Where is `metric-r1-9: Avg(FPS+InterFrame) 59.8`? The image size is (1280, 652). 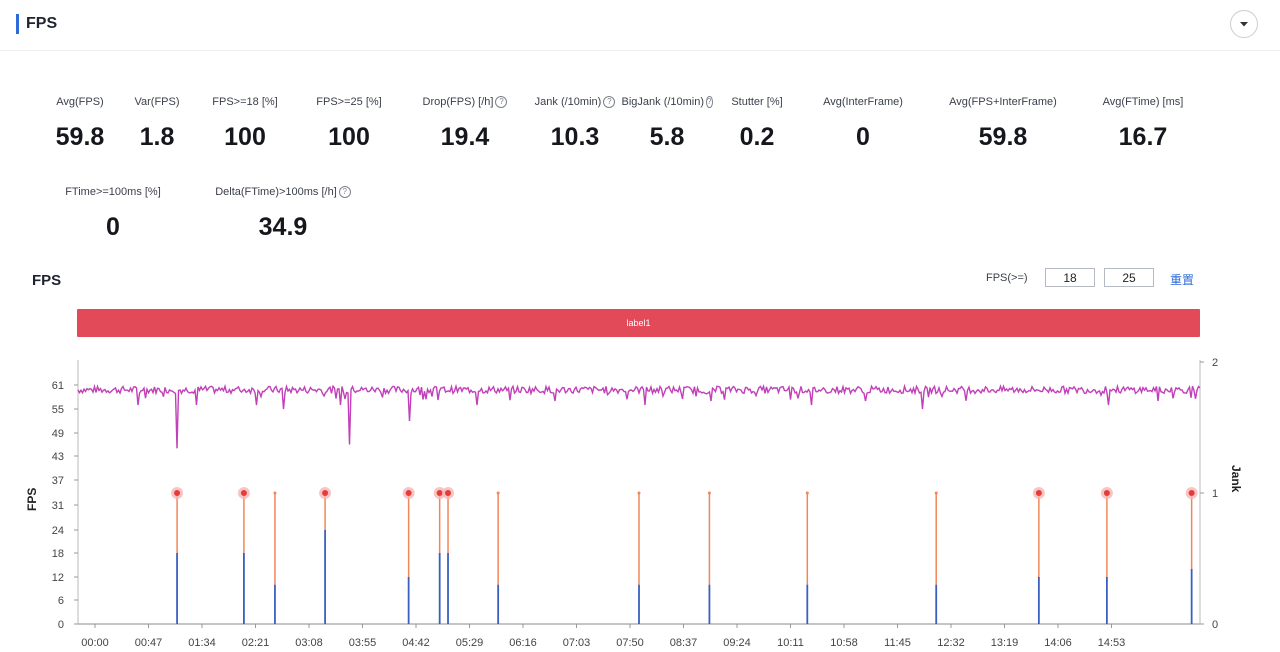
metric-r1-9: Avg(FPS+InterFrame) 59.8 is located at coordinates (1003, 116).